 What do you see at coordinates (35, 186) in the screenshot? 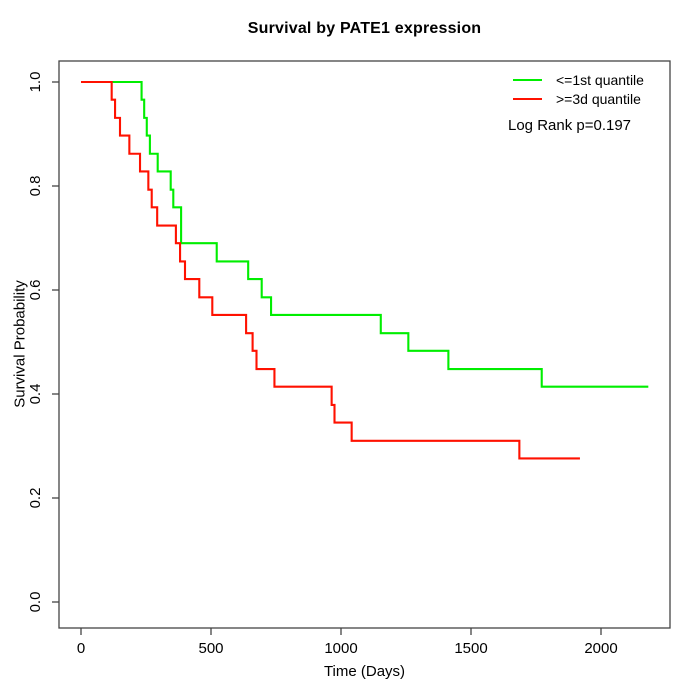
I see `y-tick-label: 0.8` at bounding box center [35, 186].